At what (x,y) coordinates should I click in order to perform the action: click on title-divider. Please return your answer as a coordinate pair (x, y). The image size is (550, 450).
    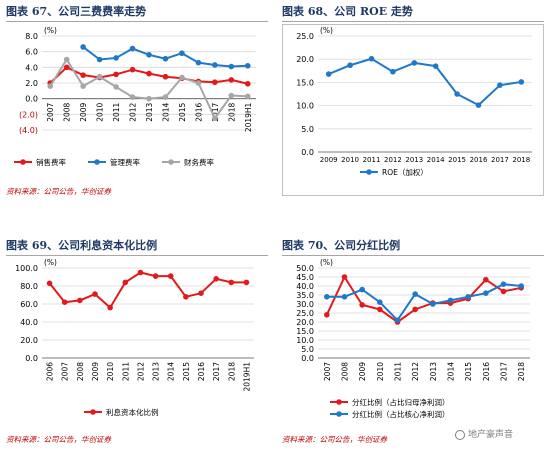
    Looking at the image, I should click on (137, 255).